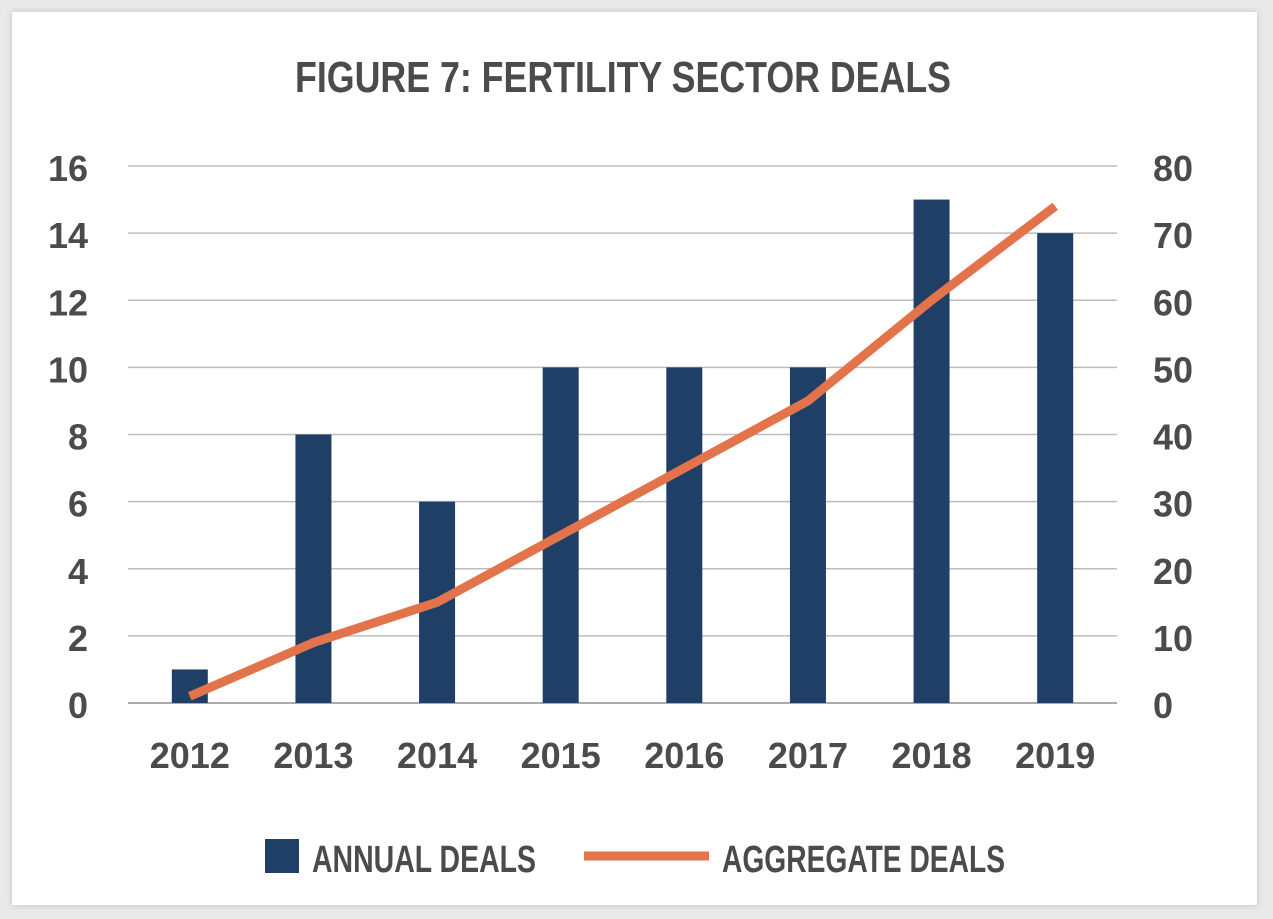 This screenshot has width=1273, height=919. I want to click on x-tick-label: 2017, so click(808, 755).